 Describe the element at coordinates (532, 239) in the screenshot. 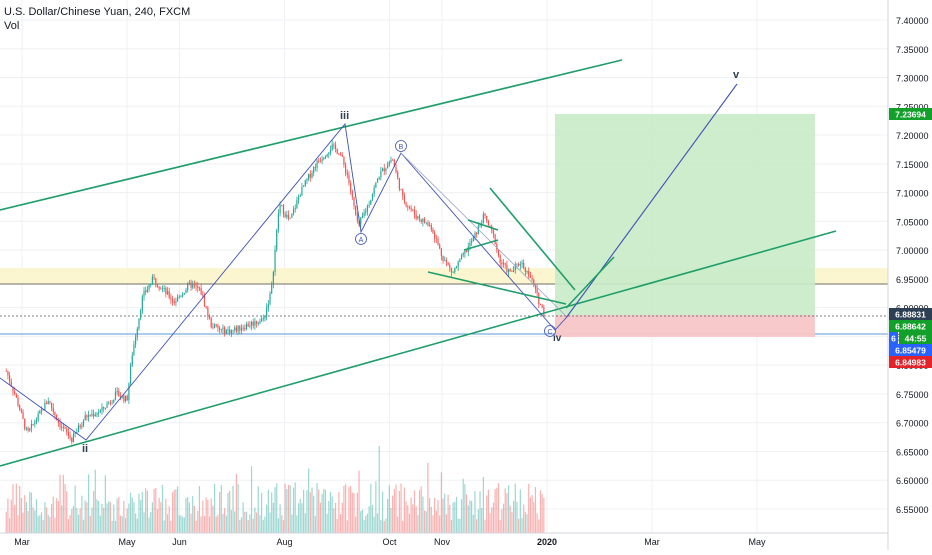

I see `wedge-top` at that location.